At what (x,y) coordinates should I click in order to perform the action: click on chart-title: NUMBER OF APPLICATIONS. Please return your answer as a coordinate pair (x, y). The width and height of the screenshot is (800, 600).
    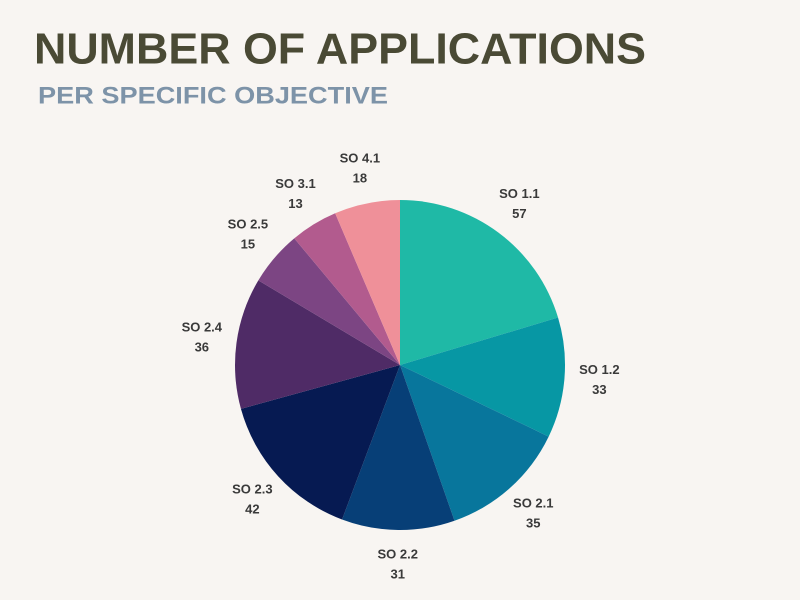
    Looking at the image, I should click on (340, 49).